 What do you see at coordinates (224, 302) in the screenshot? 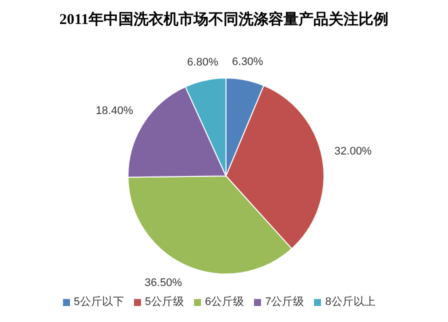
I see `legend-label: 6公斤级` at bounding box center [224, 302].